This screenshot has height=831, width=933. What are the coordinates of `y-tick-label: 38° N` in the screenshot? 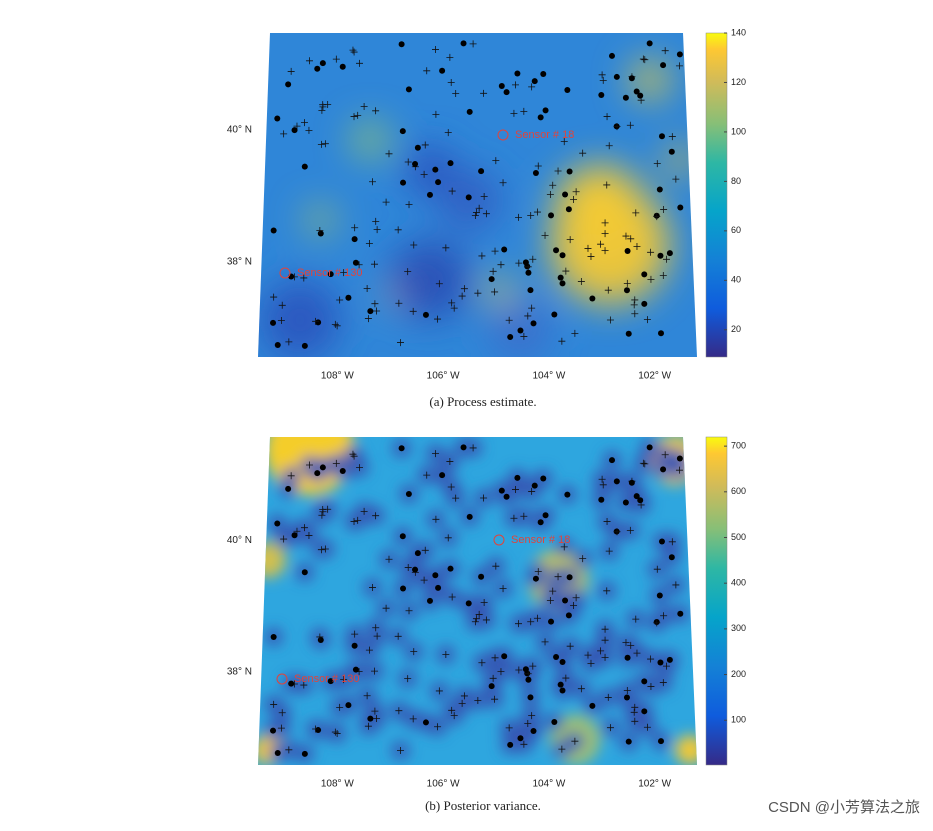 It's located at (239, 262).